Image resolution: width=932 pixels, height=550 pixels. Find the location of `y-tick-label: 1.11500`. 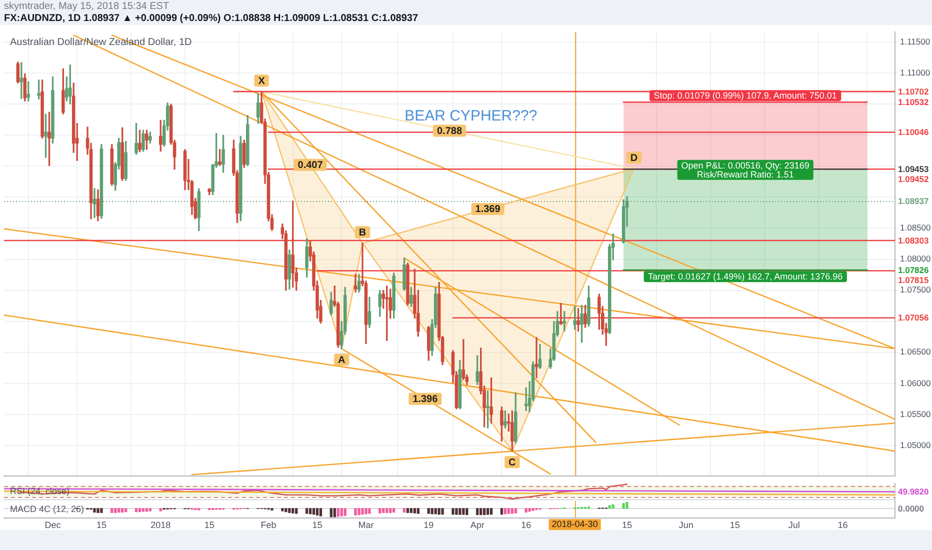

y-tick-label: 1.11500 is located at coordinates (915, 41).